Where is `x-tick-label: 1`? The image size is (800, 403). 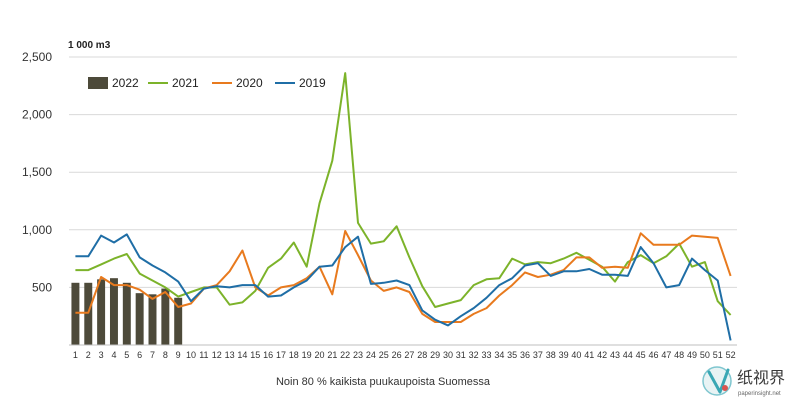
x-tick-label: 1 is located at coordinates (75, 355).